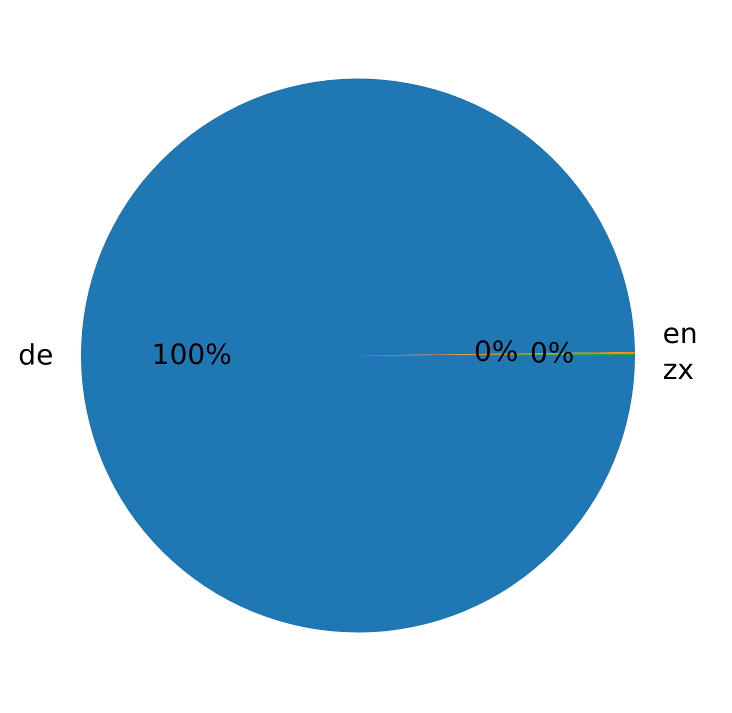 This screenshot has height=713, width=732. I want to click on slice-label: zx, so click(678, 369).